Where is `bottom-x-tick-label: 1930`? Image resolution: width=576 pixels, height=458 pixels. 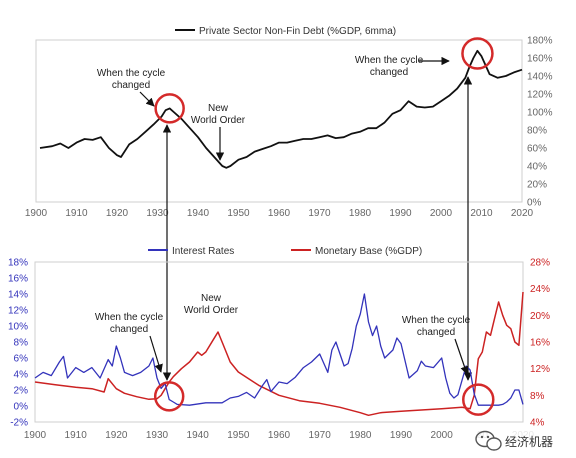 bottom-x-tick-label: 1930 is located at coordinates (157, 435).